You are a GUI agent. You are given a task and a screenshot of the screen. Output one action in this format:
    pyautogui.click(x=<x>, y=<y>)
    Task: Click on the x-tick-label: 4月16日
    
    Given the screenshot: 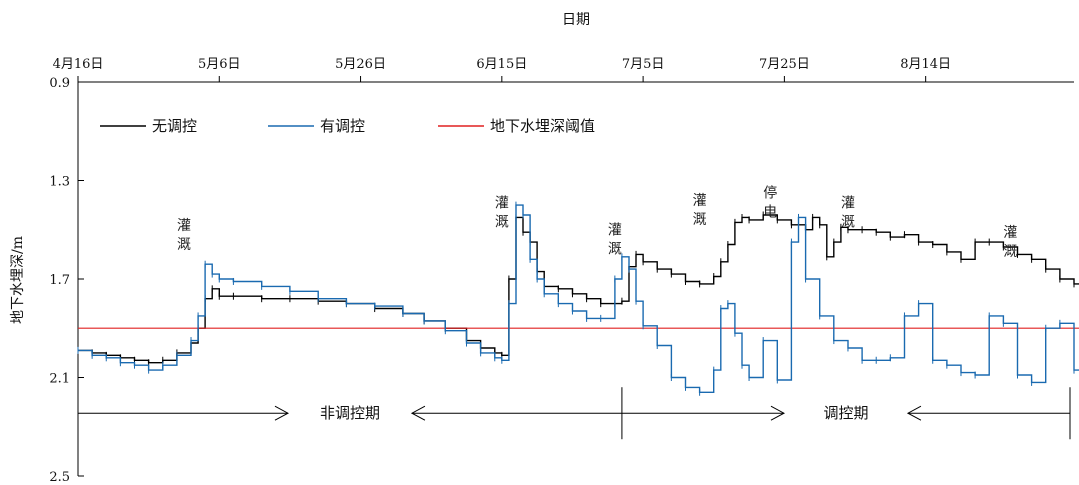 What is the action you would take?
    pyautogui.click(x=78, y=64)
    